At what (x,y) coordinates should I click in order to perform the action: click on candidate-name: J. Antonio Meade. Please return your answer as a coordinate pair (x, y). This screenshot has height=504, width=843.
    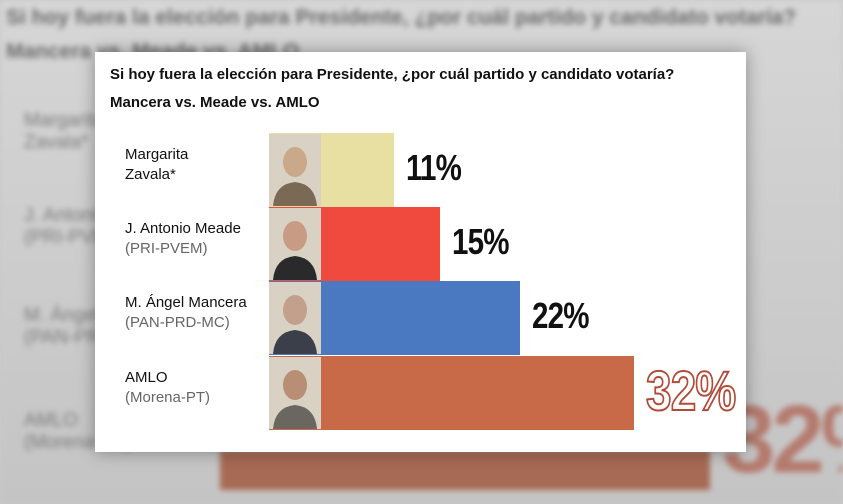
    Looking at the image, I should click on (183, 228).